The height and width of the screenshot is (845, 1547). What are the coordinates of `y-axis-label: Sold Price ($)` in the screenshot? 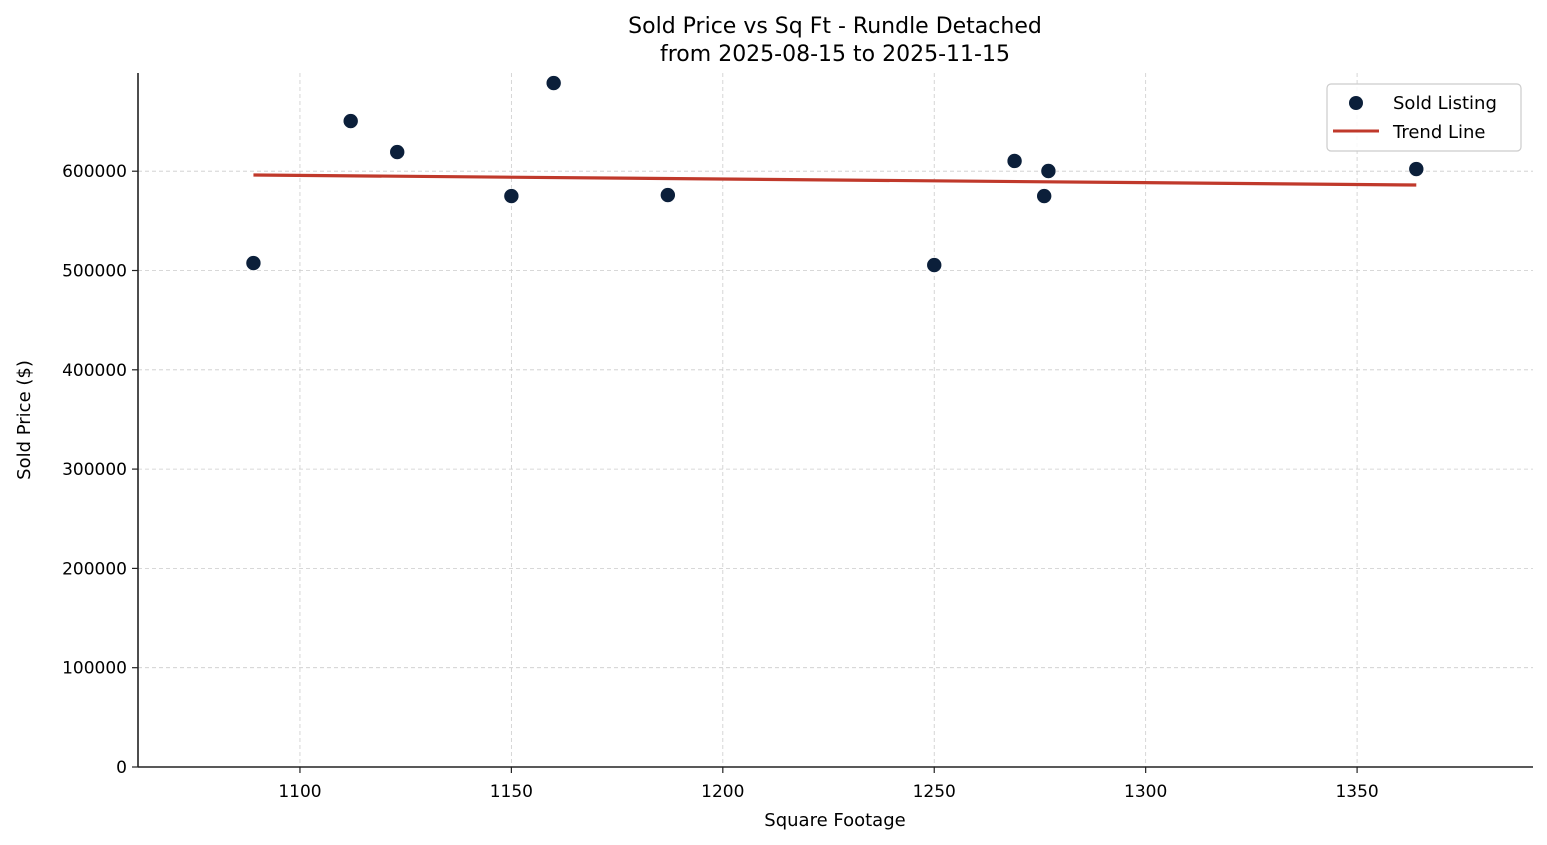 It's located at (24, 420).